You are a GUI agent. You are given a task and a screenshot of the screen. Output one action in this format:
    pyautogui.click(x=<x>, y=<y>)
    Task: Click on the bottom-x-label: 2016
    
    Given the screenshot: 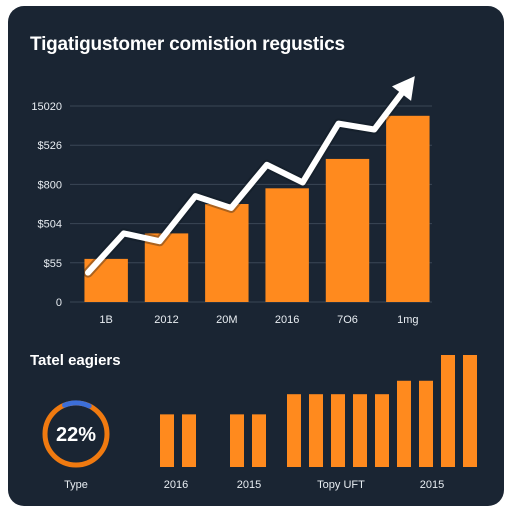 What is the action you would take?
    pyautogui.click(x=176, y=485)
    